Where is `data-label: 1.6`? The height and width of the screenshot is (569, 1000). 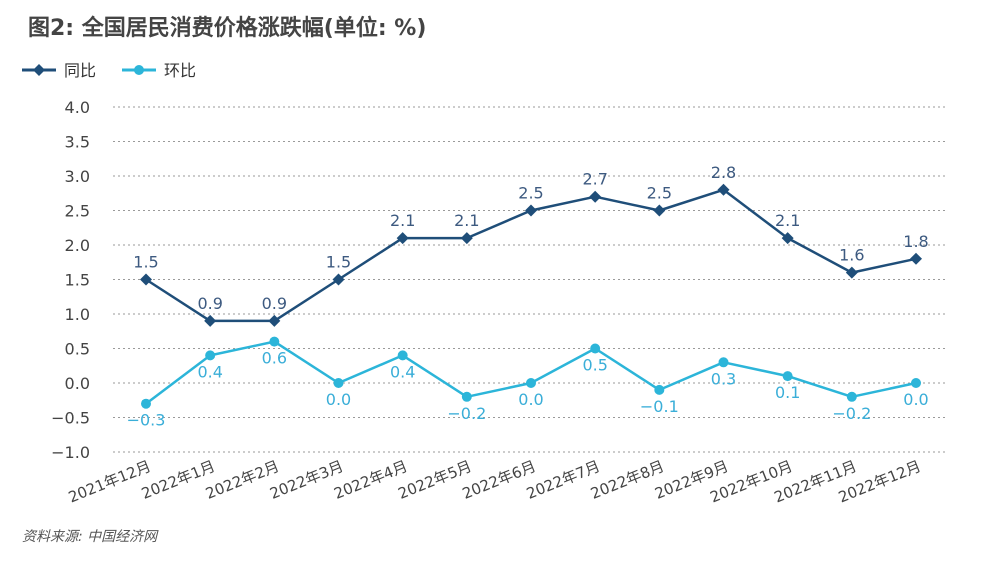 data-label: 1.6 is located at coordinates (851, 255).